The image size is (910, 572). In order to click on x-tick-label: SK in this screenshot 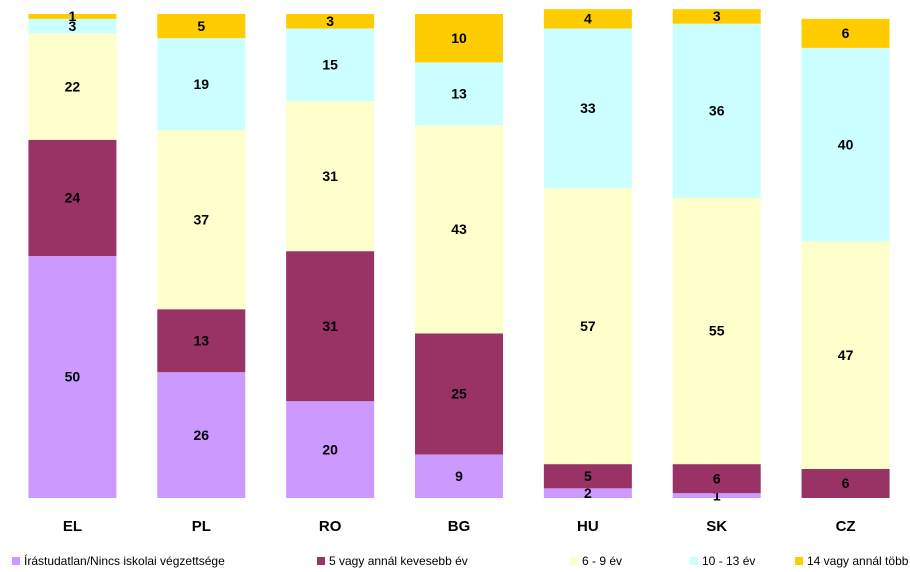, I will do `click(716, 526)`.